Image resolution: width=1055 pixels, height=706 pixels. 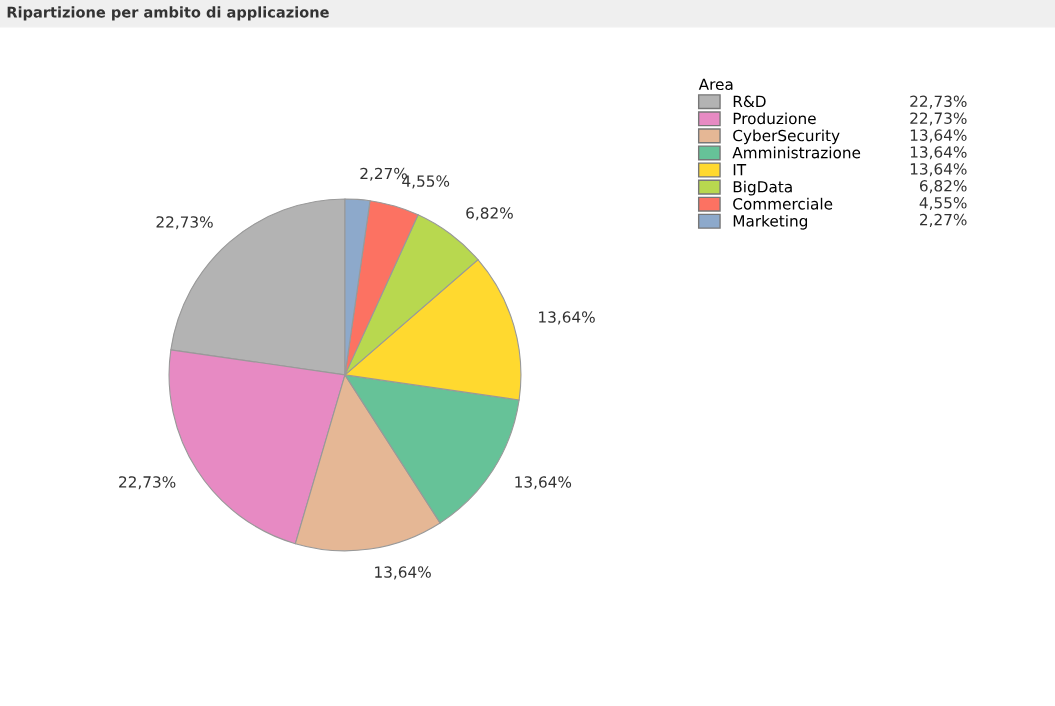 I want to click on legend-label: BigData, so click(x=762, y=188).